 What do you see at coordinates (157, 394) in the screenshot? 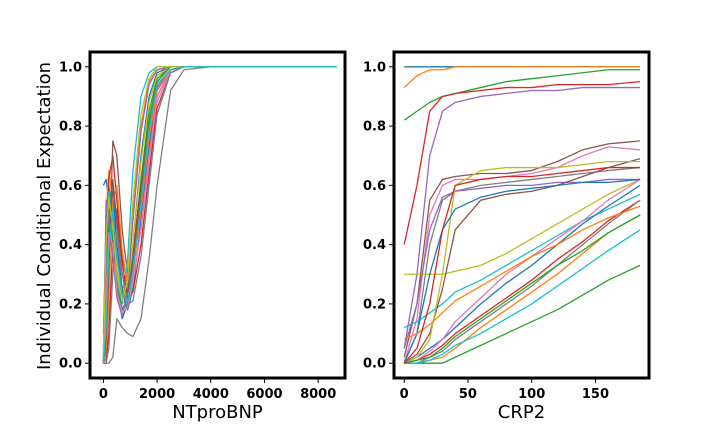
I see `x-tick-label: 2000` at bounding box center [157, 394].